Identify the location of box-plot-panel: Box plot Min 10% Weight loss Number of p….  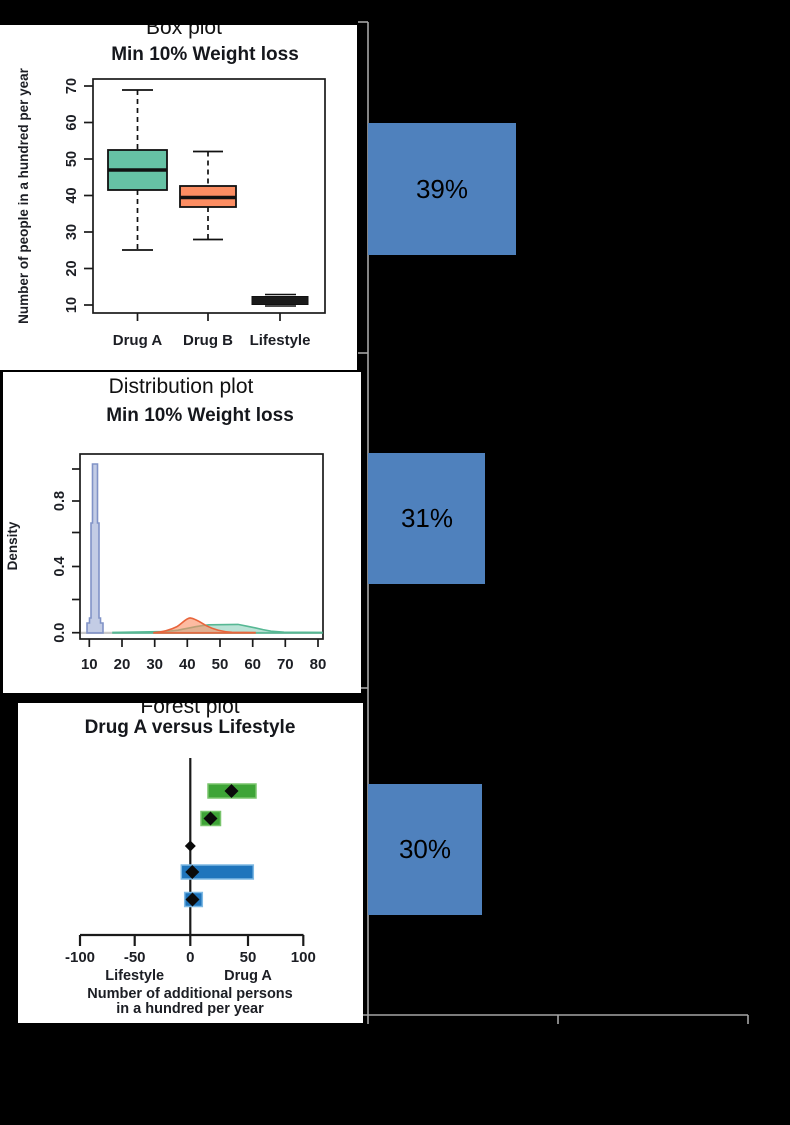
(178, 197).